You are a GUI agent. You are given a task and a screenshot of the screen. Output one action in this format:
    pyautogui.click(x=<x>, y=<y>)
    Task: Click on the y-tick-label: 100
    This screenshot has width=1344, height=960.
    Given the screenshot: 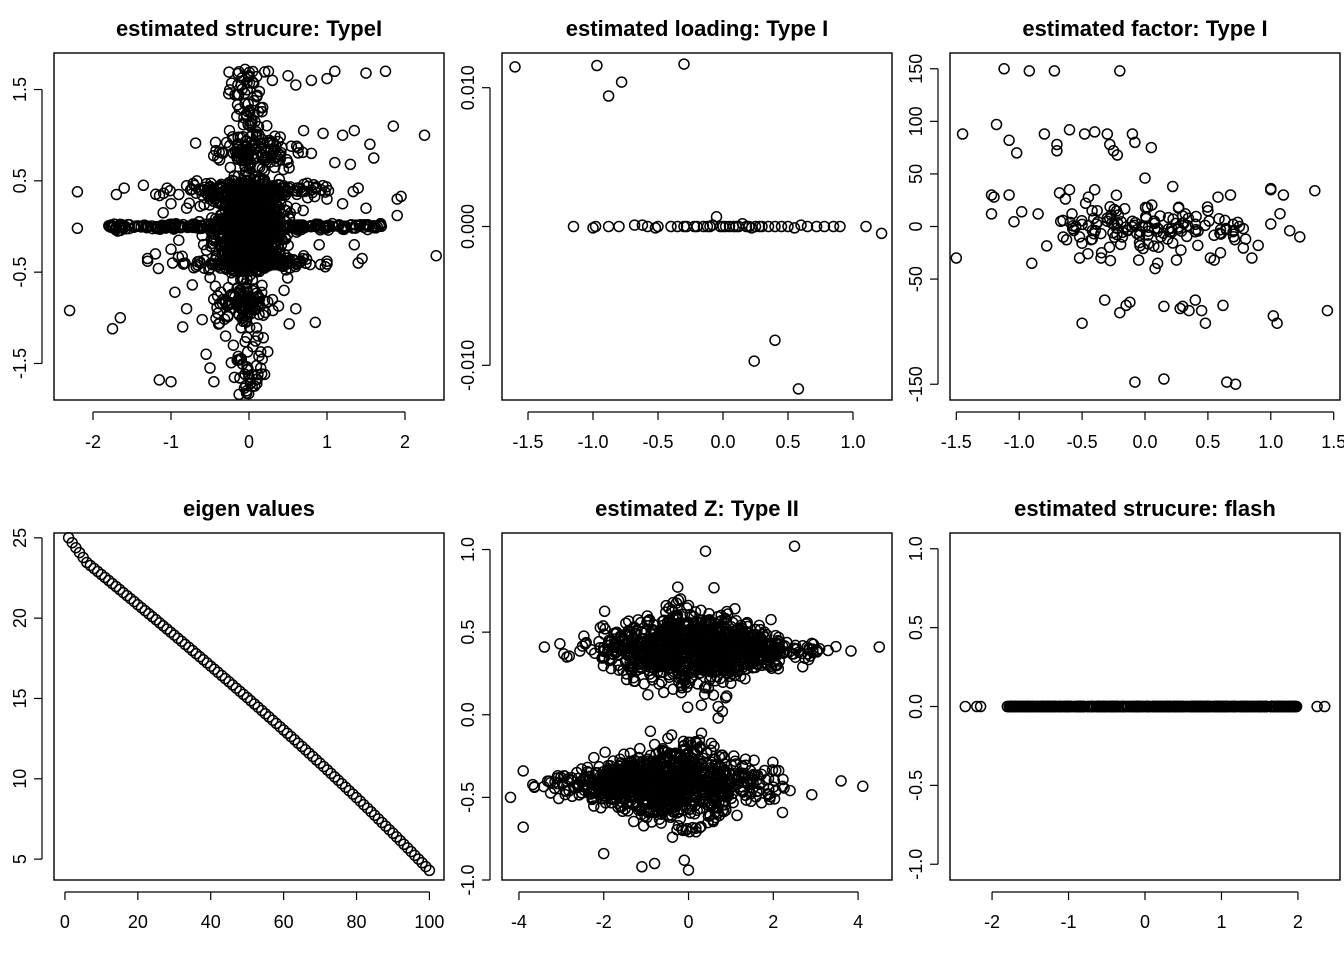 What is the action you would take?
    pyautogui.click(x=916, y=121)
    